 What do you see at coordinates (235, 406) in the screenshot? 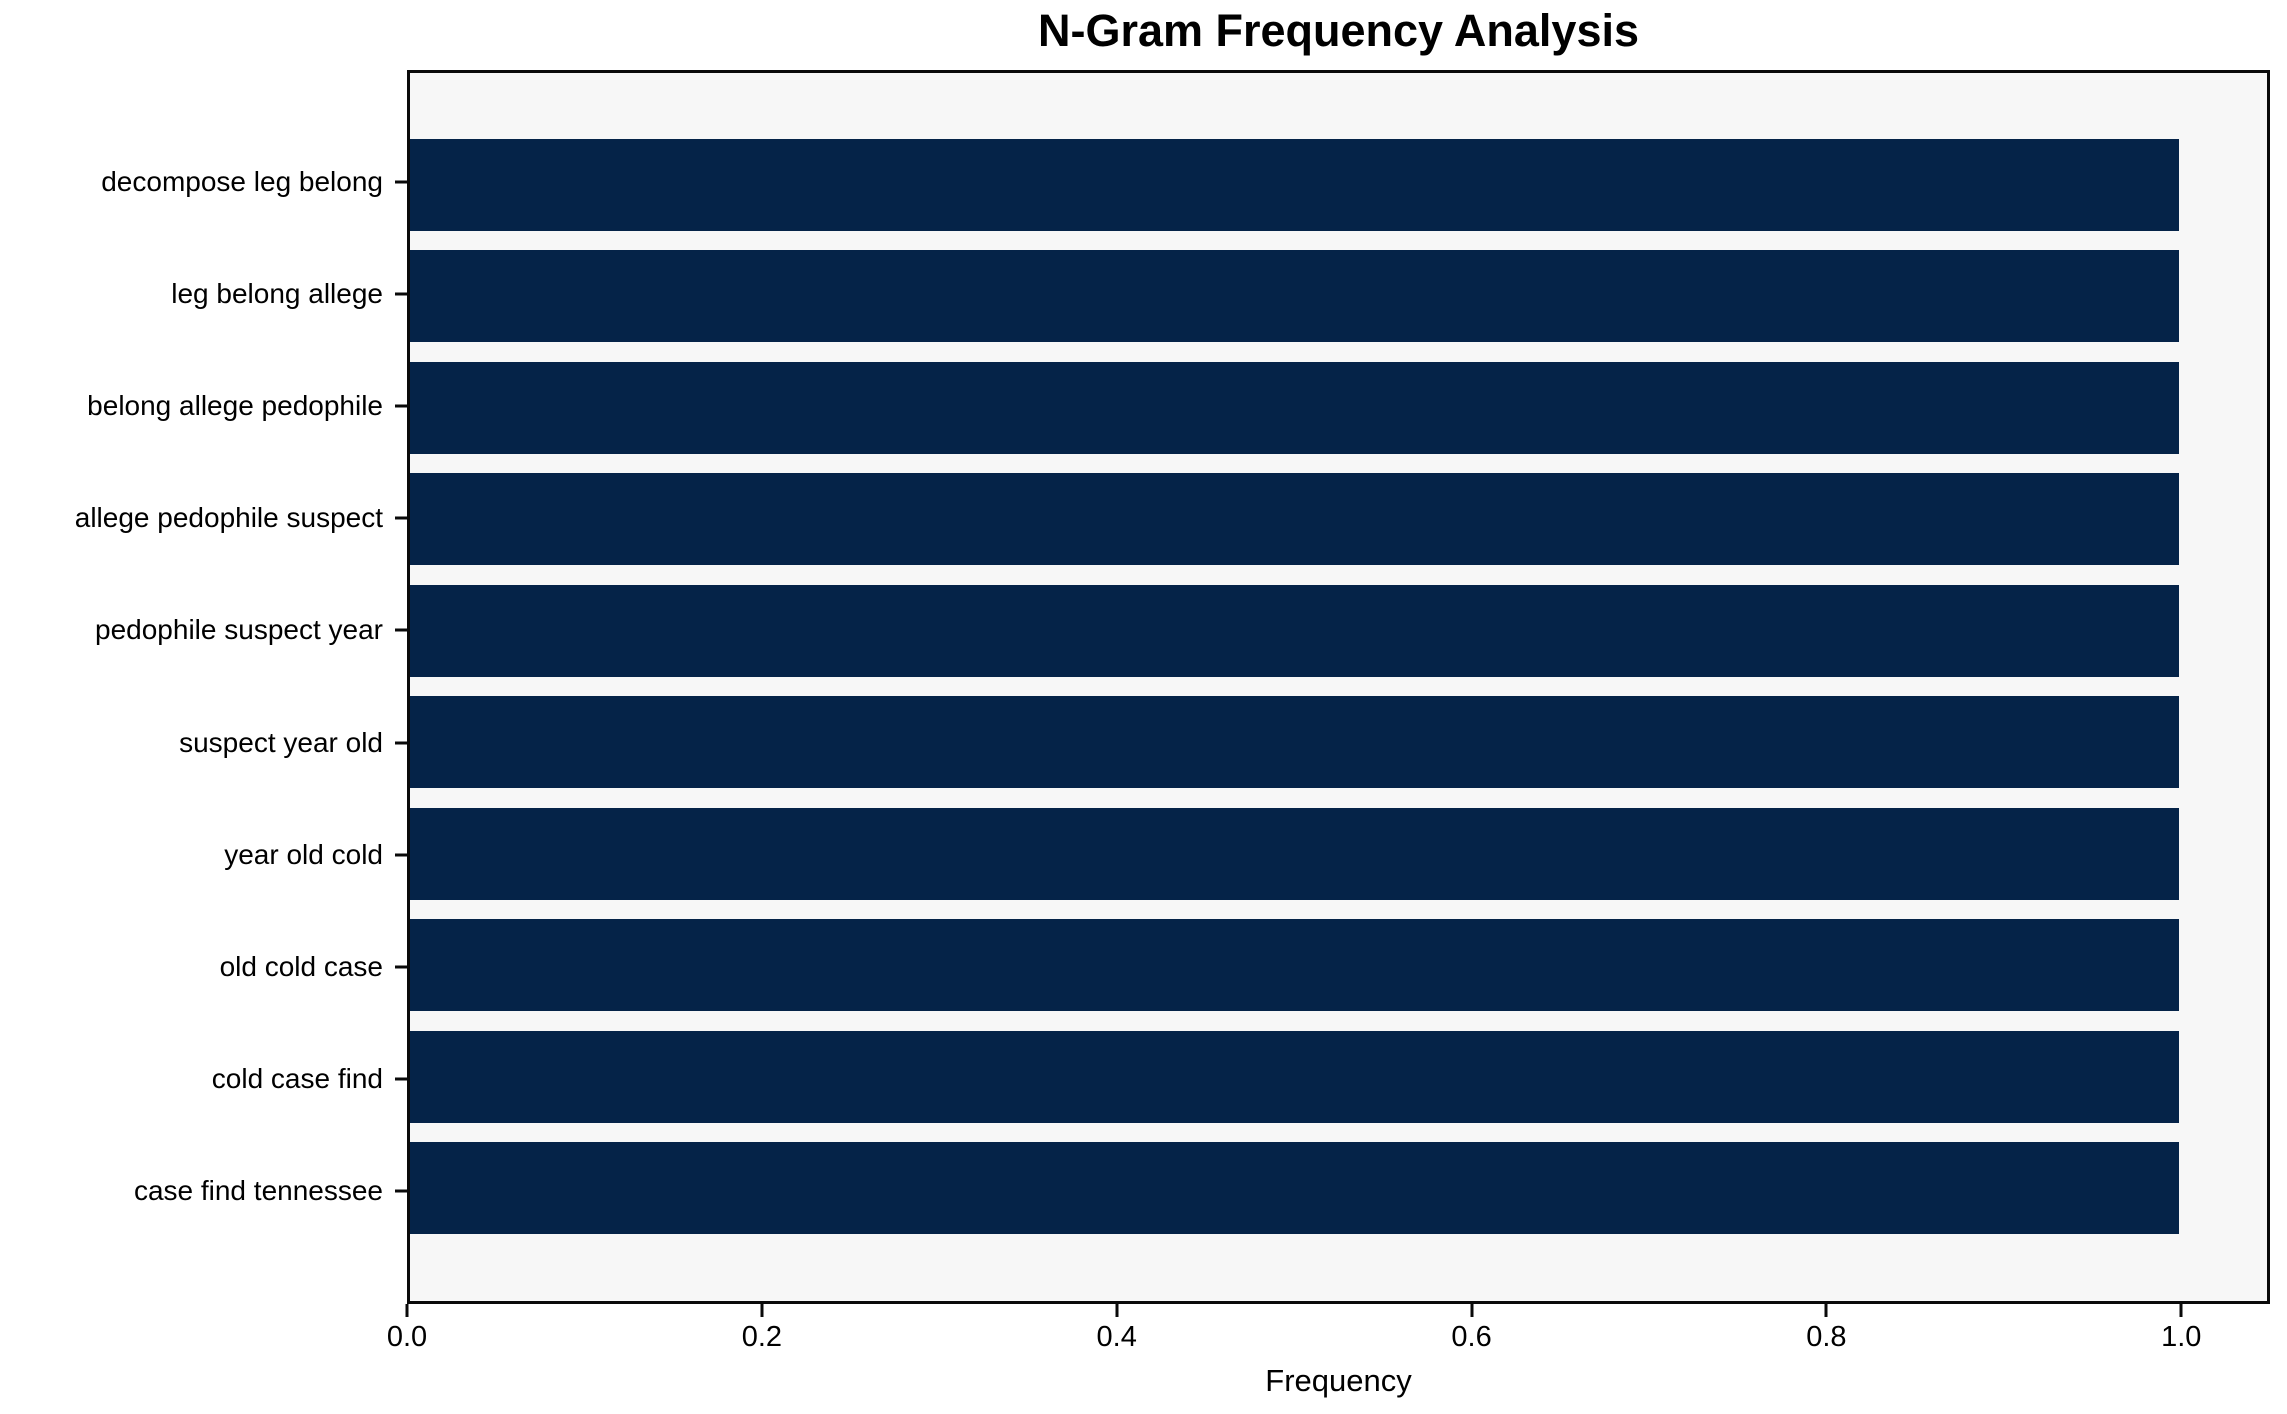
I see `y-tick-label: belong allege pedophile` at bounding box center [235, 406].